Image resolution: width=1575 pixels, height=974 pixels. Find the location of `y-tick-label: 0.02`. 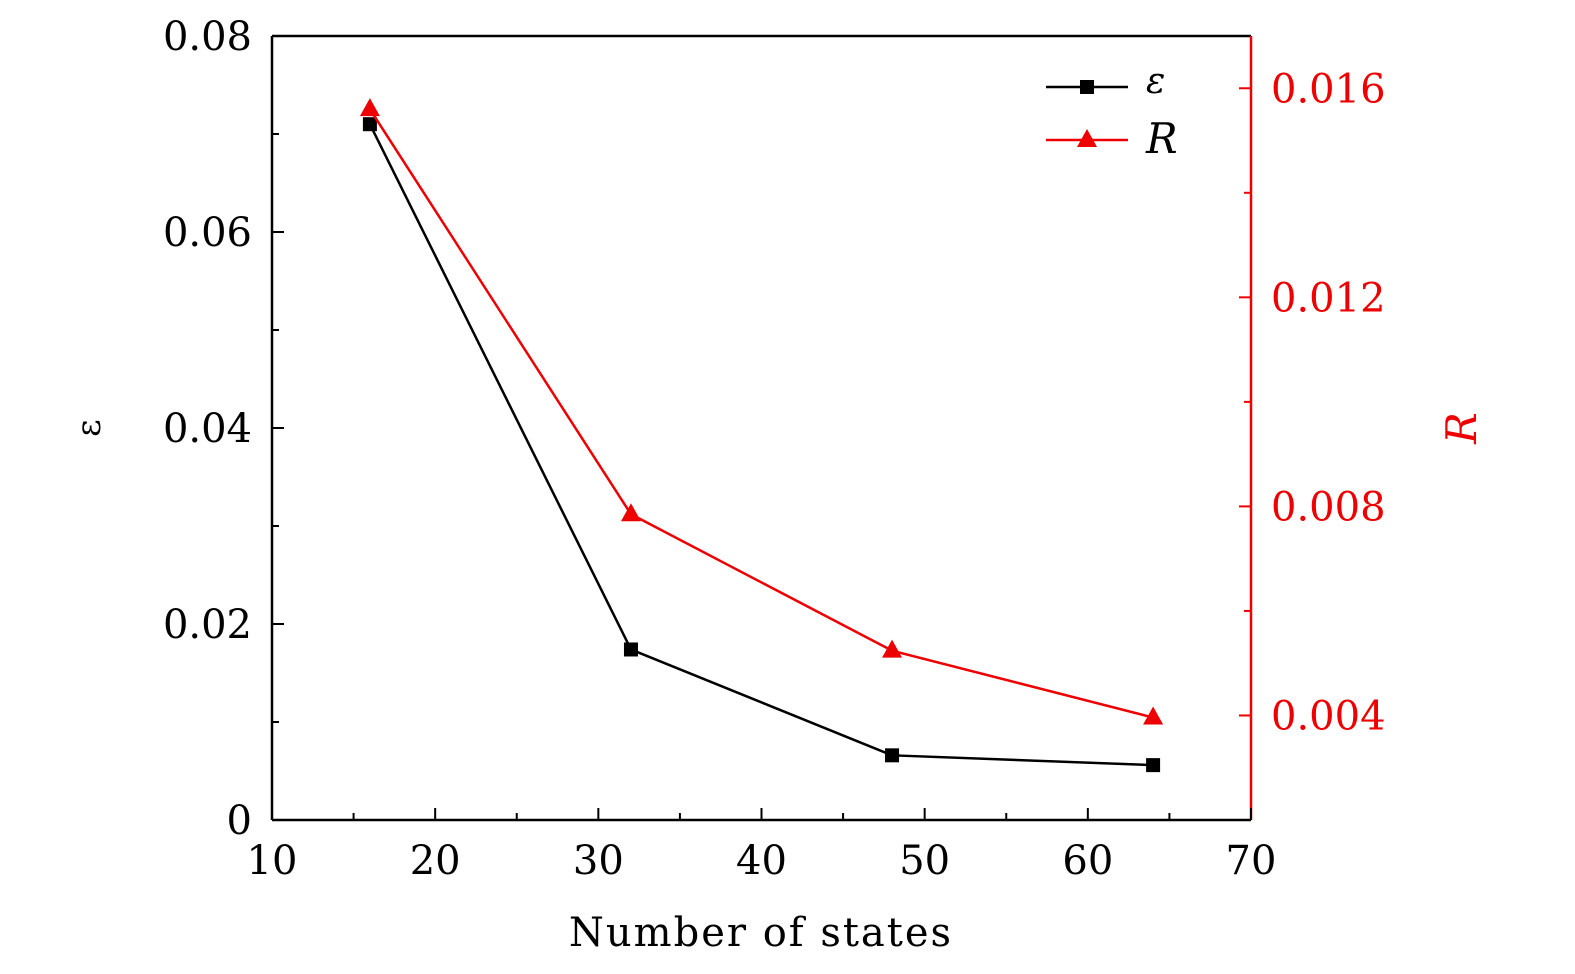

y-tick-label: 0.02 is located at coordinates (207, 625).